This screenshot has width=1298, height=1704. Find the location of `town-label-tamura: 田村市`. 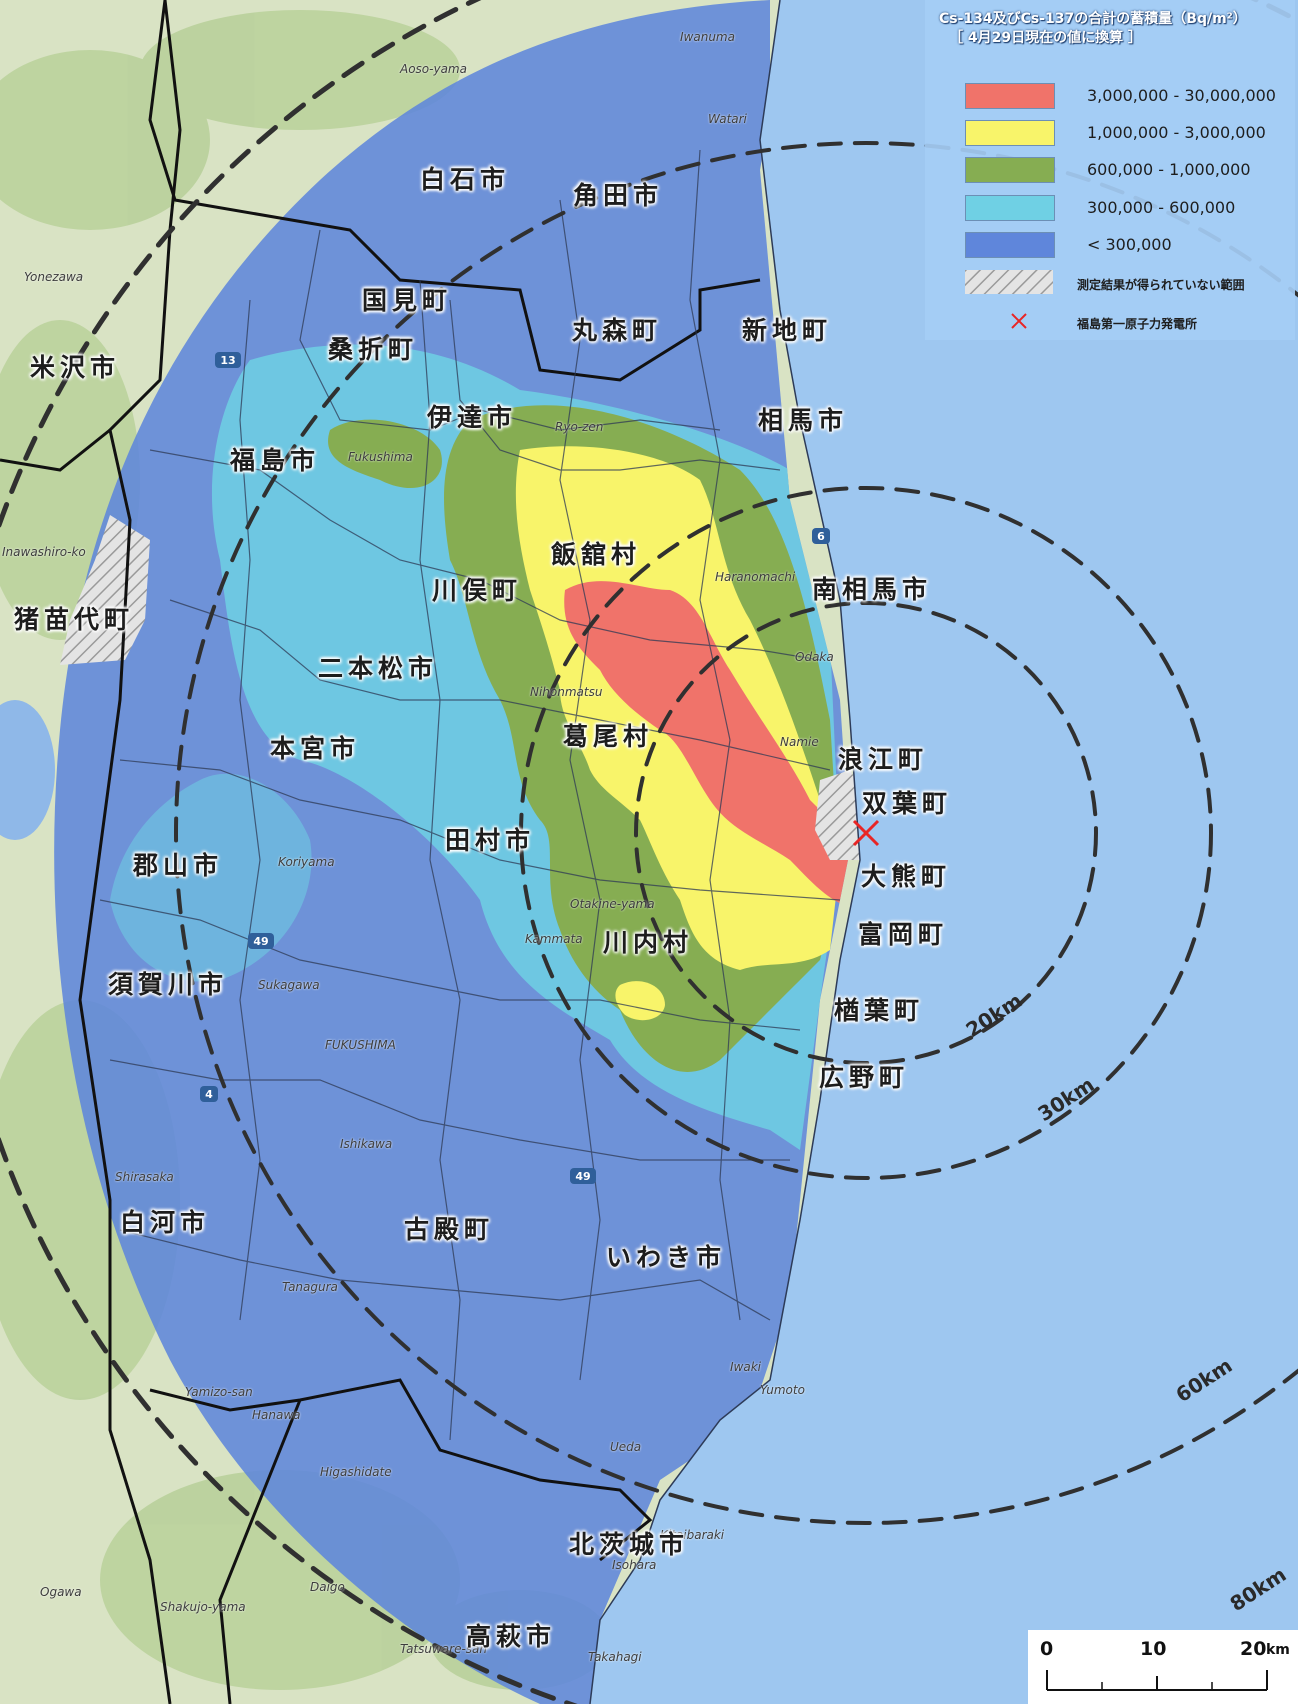

town-label-tamura: 田村市 is located at coordinates (490, 840).